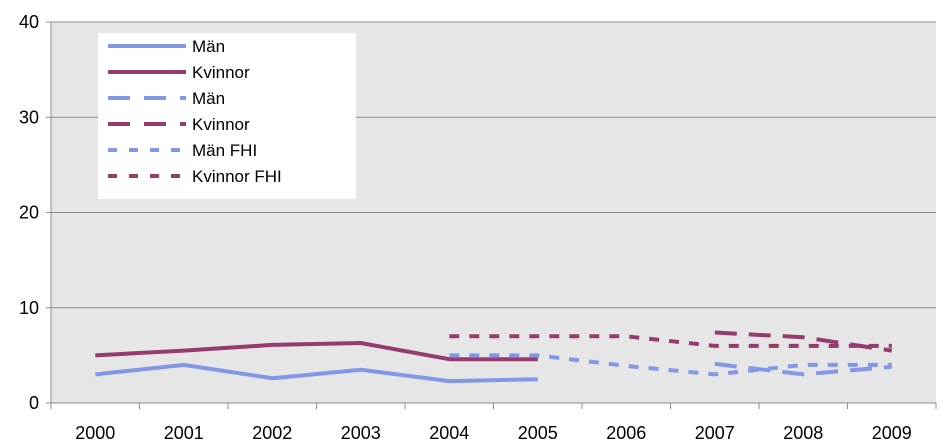  I want to click on x-tick-label: 2002, so click(272, 433).